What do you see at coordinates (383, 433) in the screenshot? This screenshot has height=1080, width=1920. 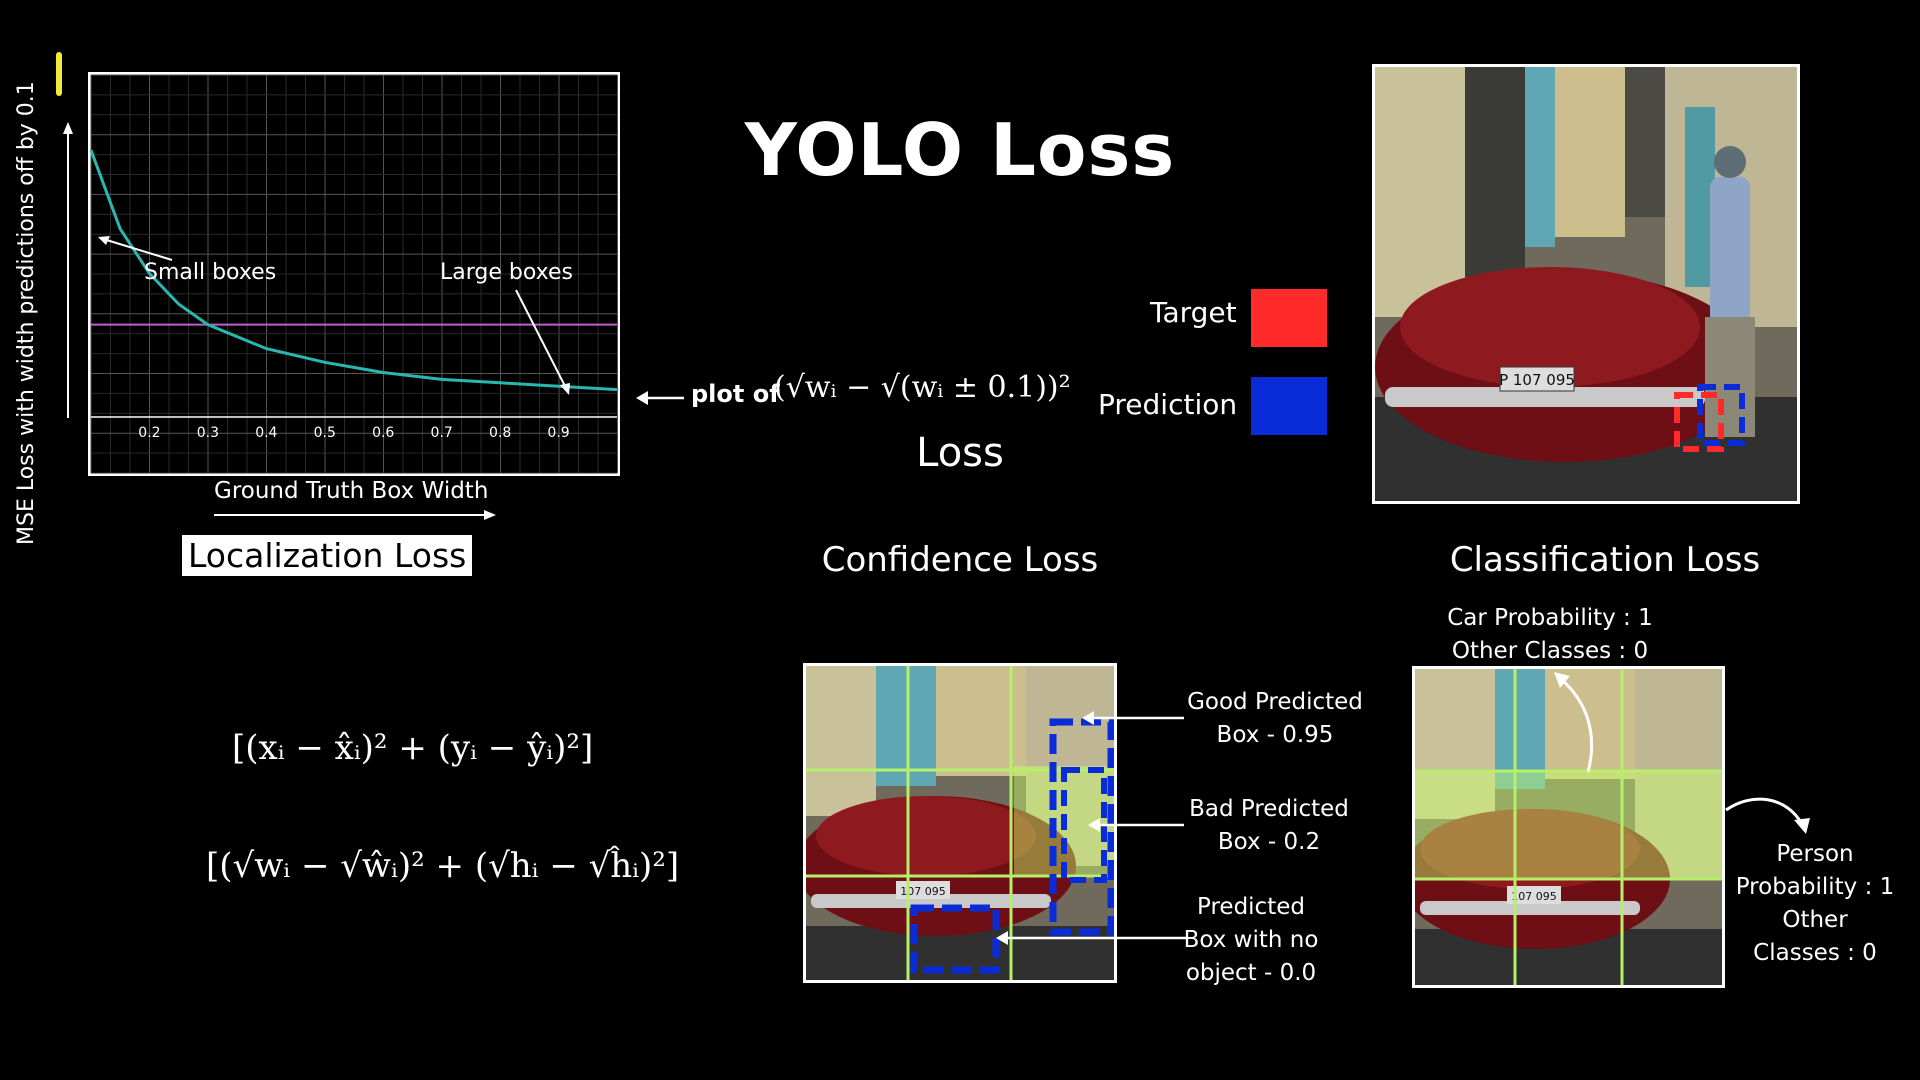 I see `x-tick-label: 0.6` at bounding box center [383, 433].